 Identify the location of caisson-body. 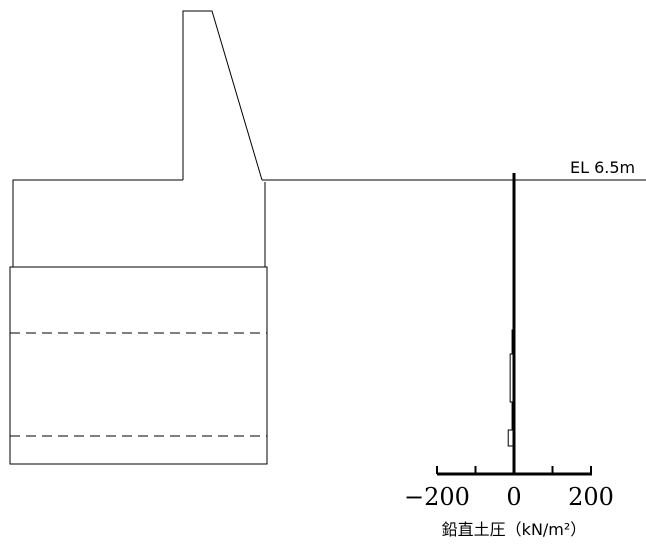
(138, 365).